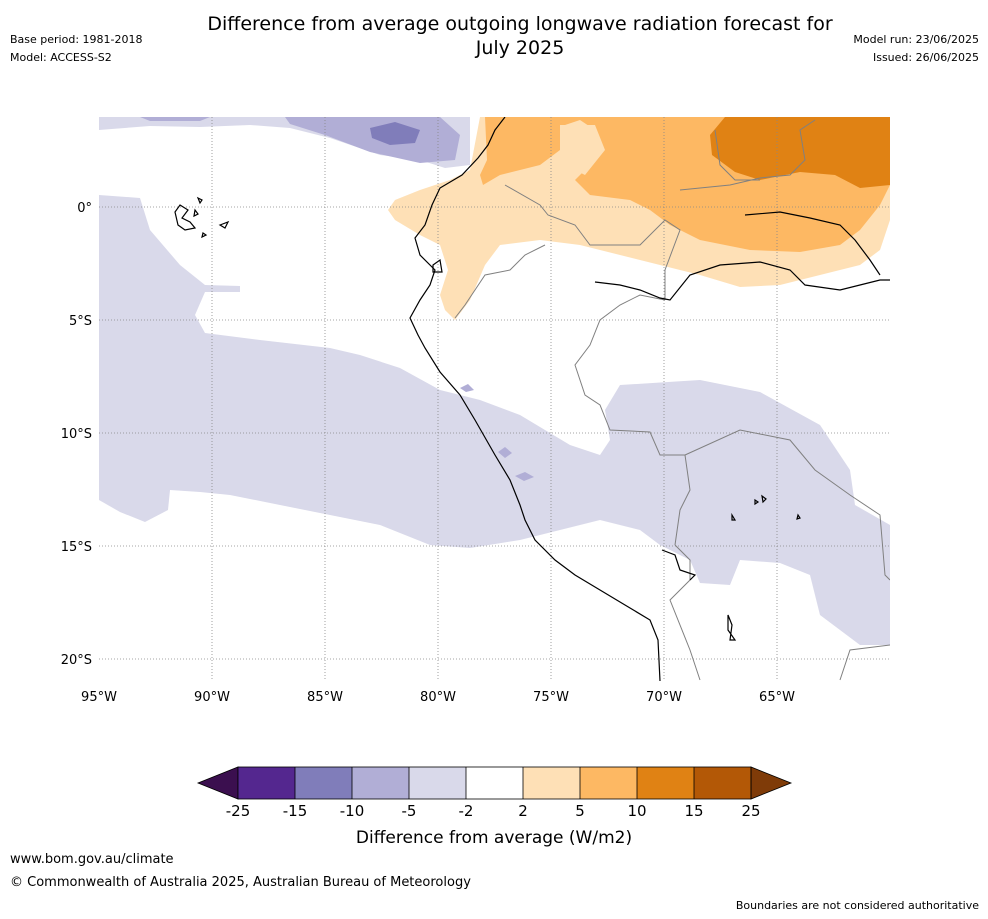 The height and width of the screenshot is (919, 988). I want to click on meta-left: Base period: 1981-2018 Model: ACCESS-S2, so click(76, 49).